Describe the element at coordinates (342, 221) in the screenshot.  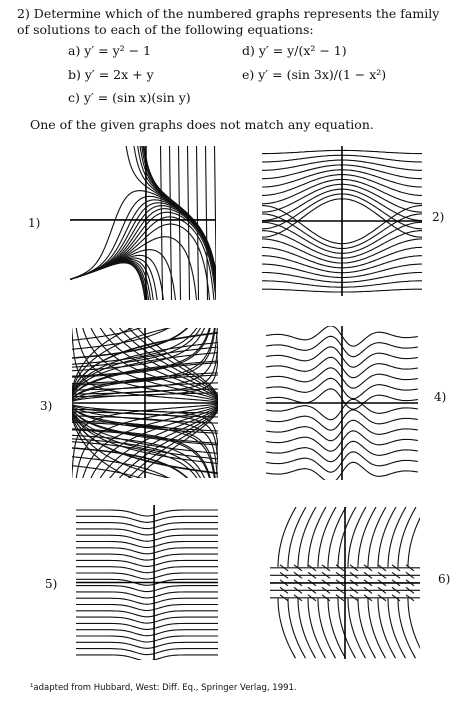
I see `graph-2-panel` at that location.